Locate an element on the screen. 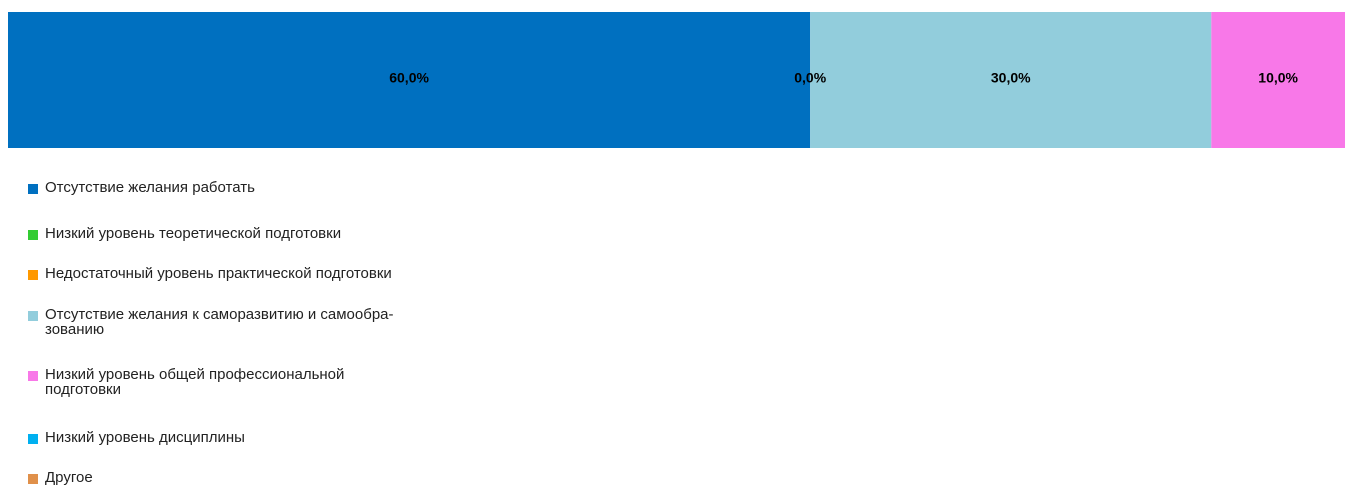 The width and height of the screenshot is (1347, 501). legend-item-7: Другое is located at coordinates (60, 477).